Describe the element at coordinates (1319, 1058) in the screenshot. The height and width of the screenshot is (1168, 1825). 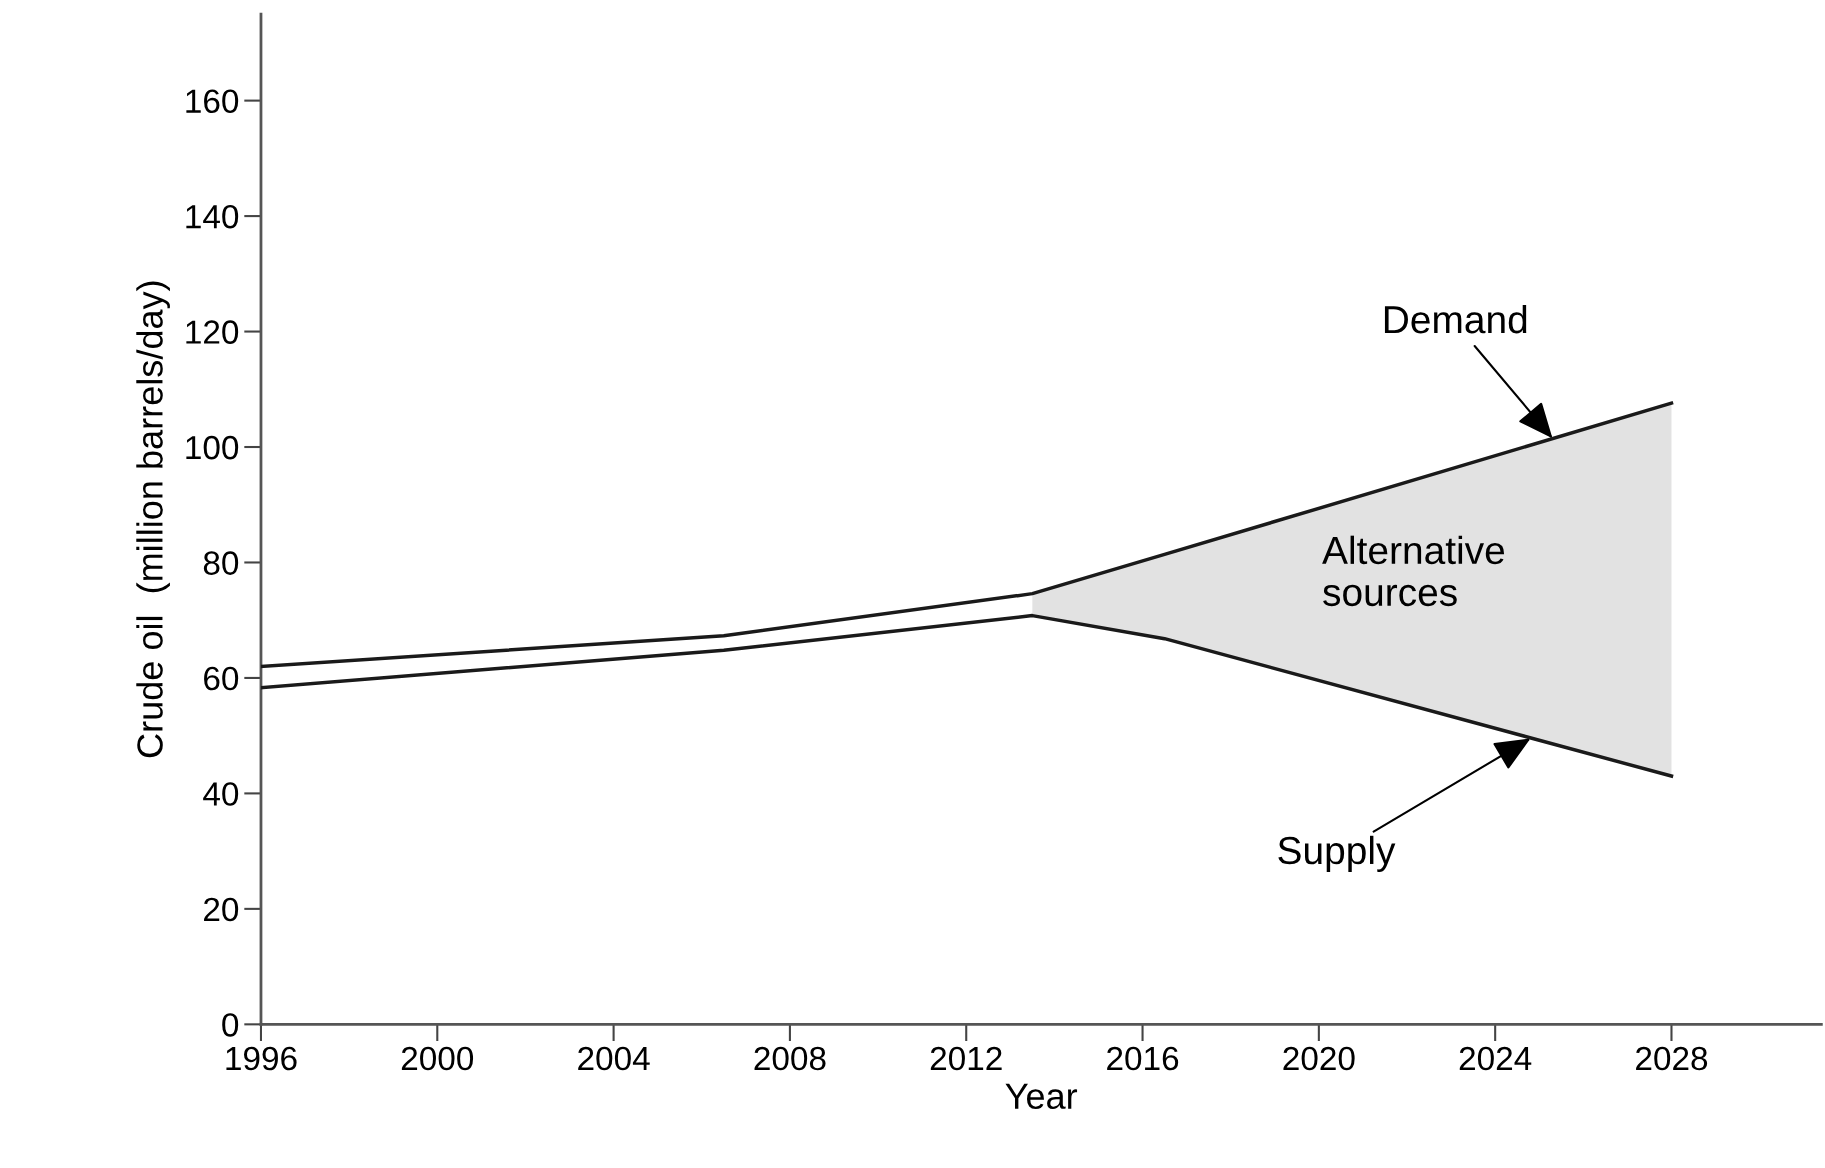
I see `x-tick-label: 2020` at that location.